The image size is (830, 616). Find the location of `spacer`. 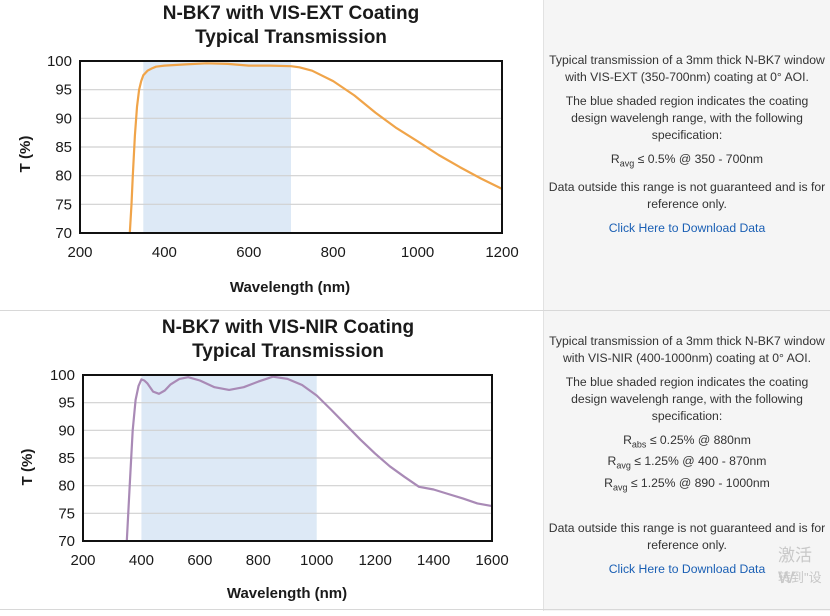

spacer is located at coordinates (687, 511).